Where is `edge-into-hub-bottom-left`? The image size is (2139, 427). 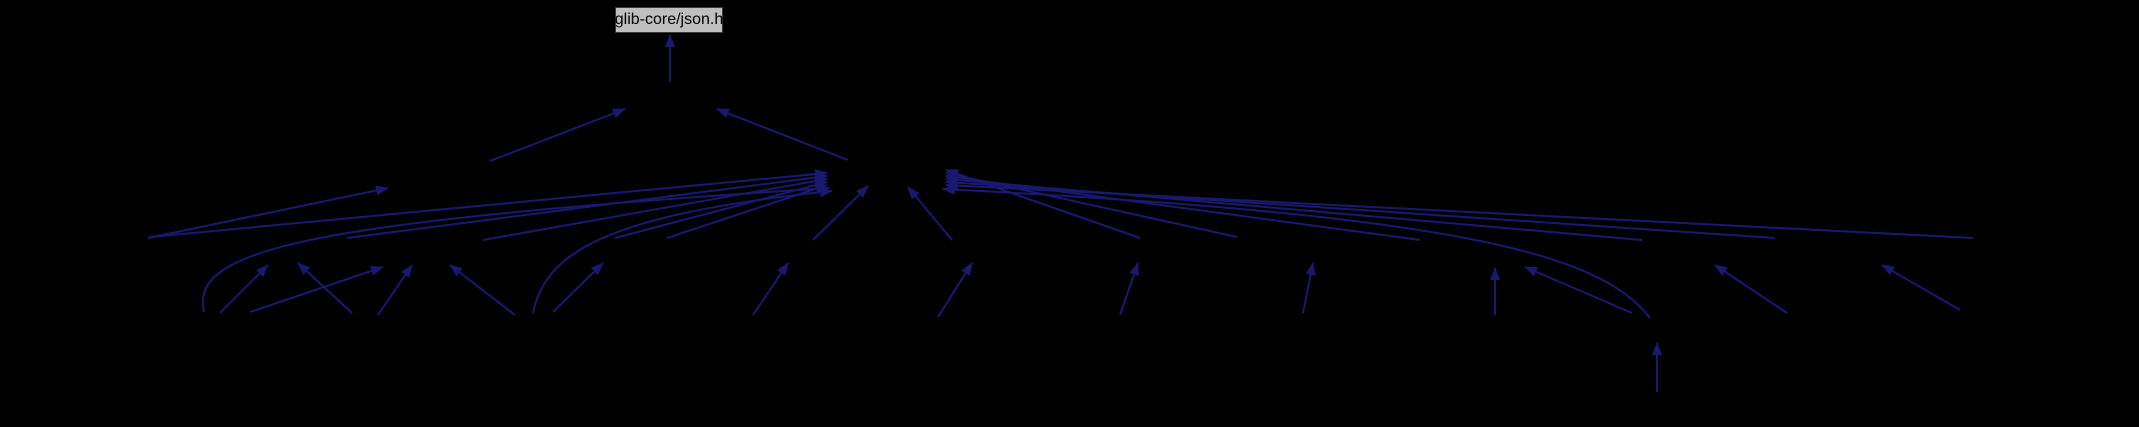 edge-into-hub-bottom-left is located at coordinates (840, 213).